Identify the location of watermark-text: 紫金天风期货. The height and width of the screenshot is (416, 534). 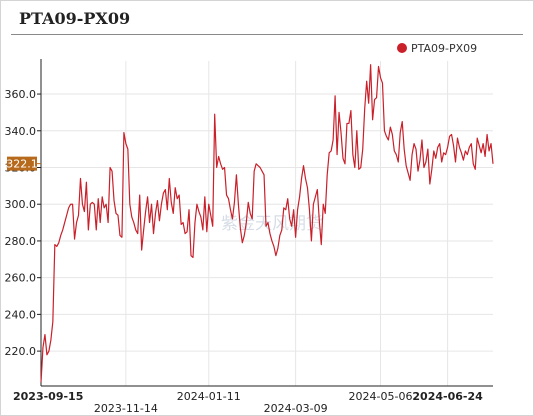
(272, 224).